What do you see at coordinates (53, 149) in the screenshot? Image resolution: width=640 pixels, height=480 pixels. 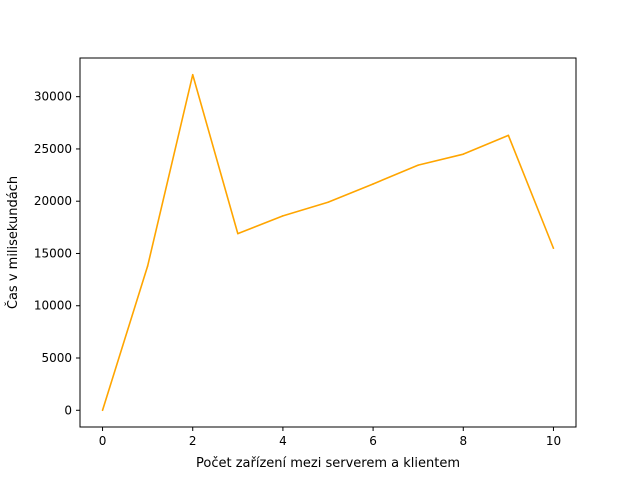 I see `y-tick-label: 25000` at bounding box center [53, 149].